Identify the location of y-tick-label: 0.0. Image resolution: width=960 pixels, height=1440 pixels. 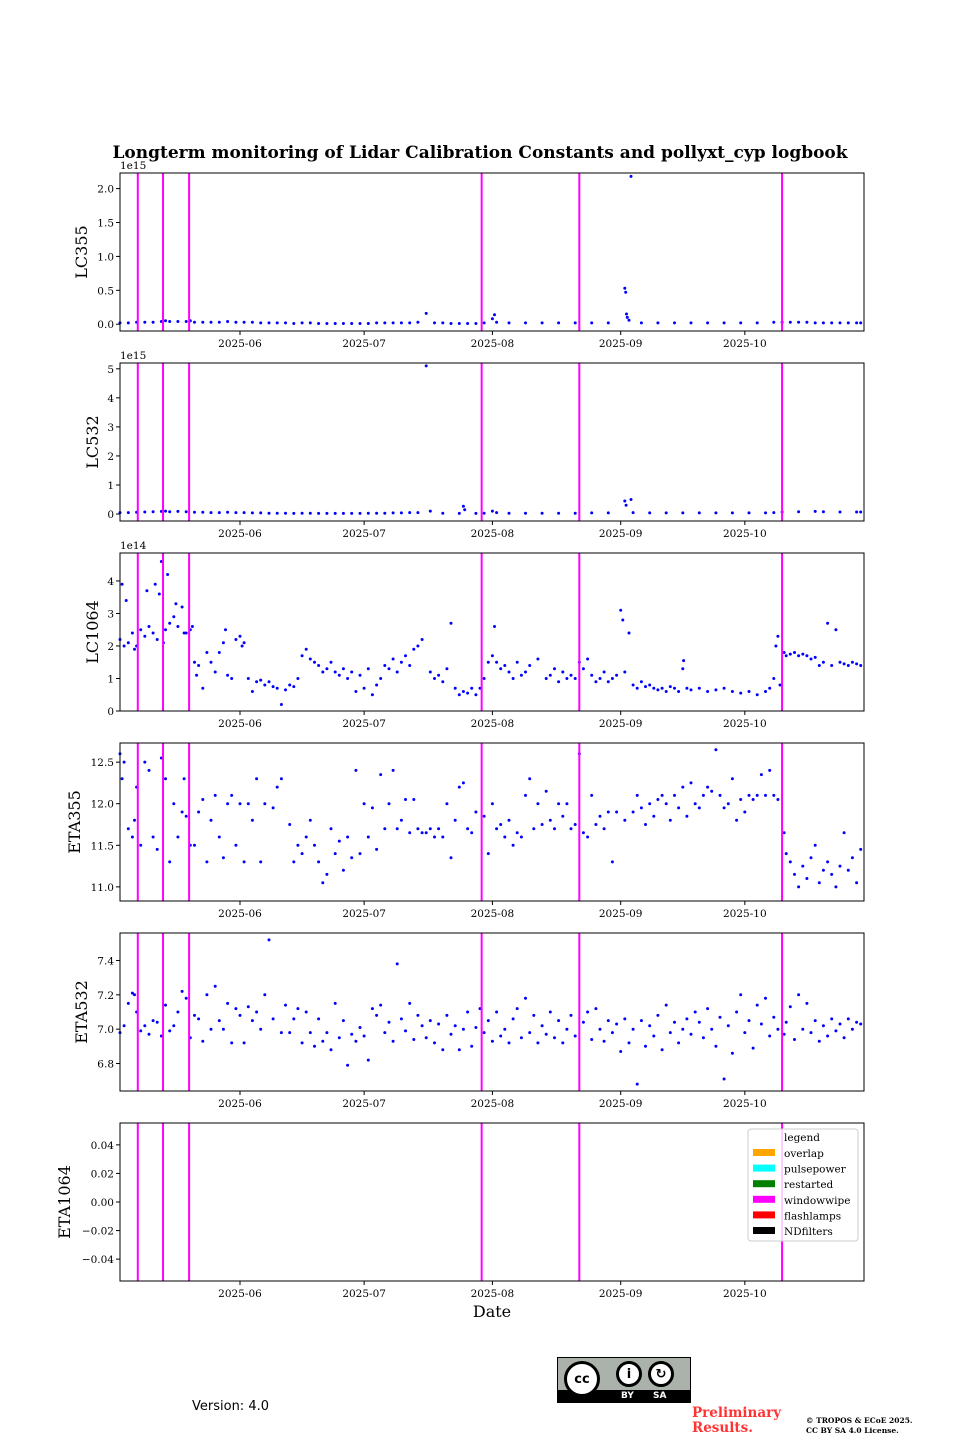
(105, 325).